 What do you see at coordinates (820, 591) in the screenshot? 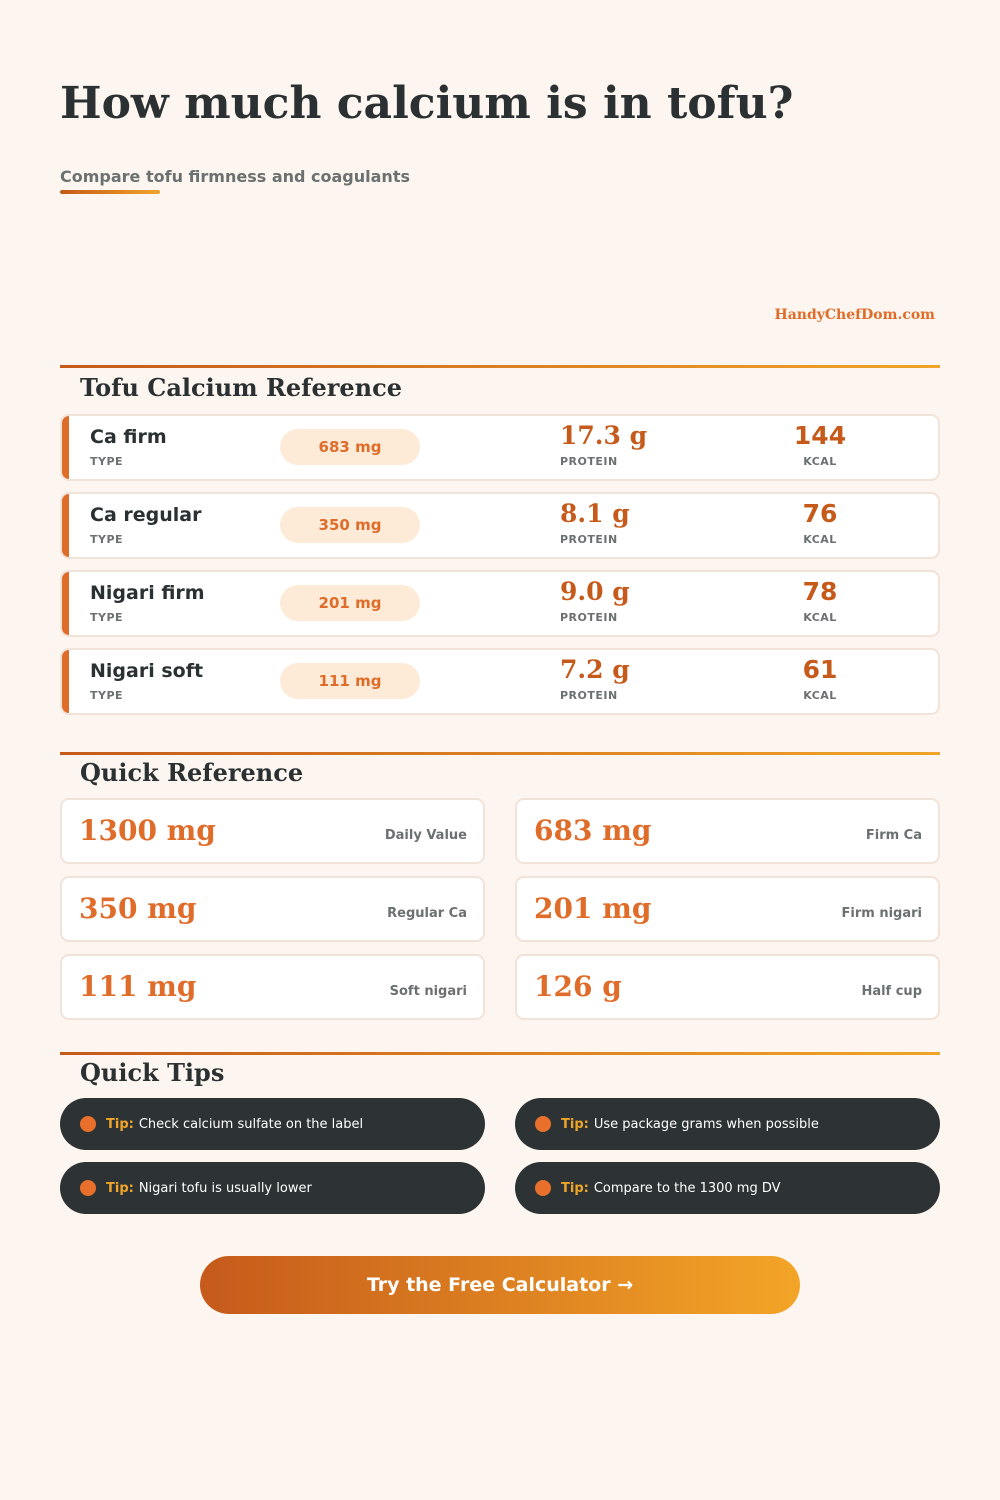
I see `kcal-value: 78` at bounding box center [820, 591].